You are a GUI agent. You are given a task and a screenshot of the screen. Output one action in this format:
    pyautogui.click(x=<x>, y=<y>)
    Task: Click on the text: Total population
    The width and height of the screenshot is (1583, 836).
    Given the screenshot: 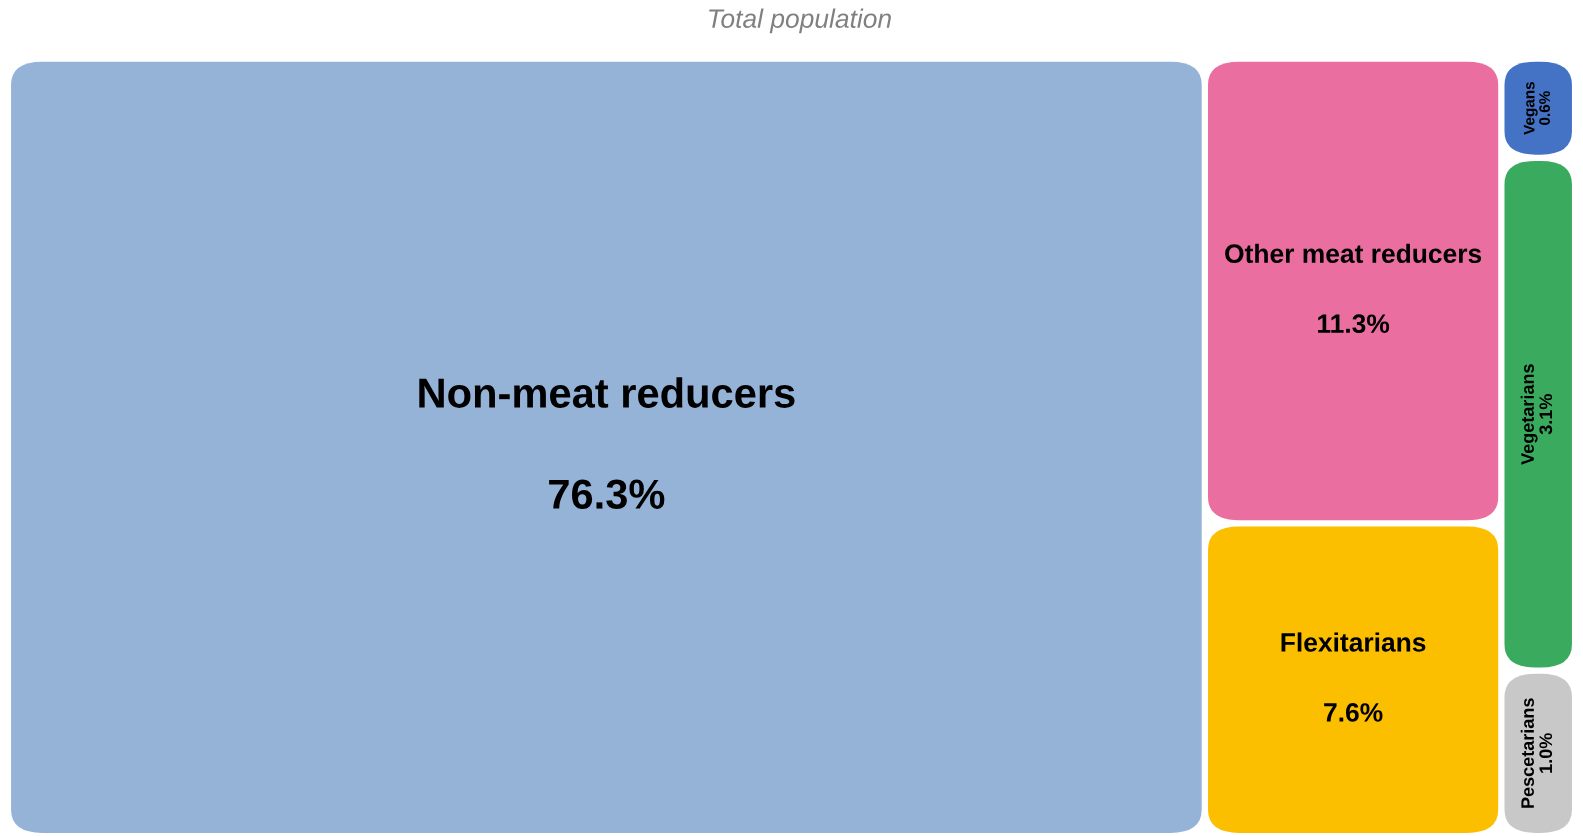 What is the action you would take?
    pyautogui.click(x=800, y=21)
    